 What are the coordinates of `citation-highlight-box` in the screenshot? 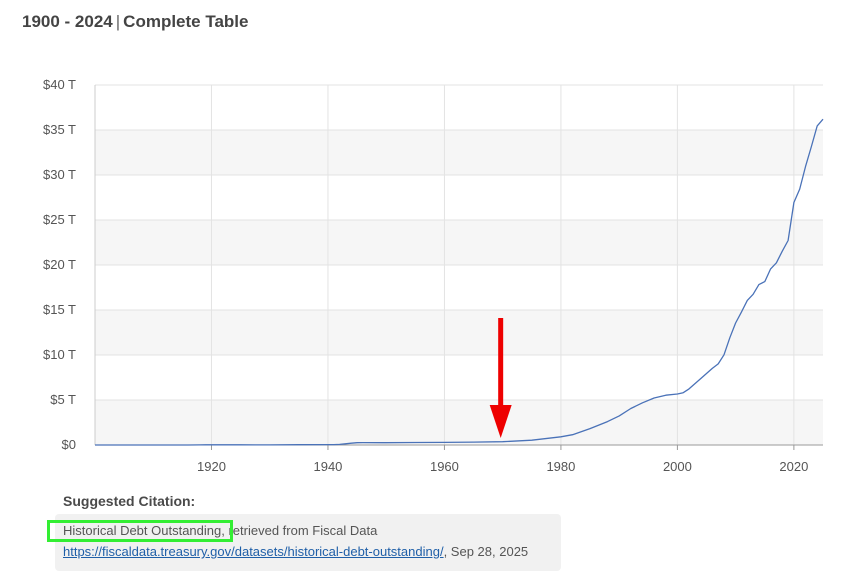 It's located at (140, 531).